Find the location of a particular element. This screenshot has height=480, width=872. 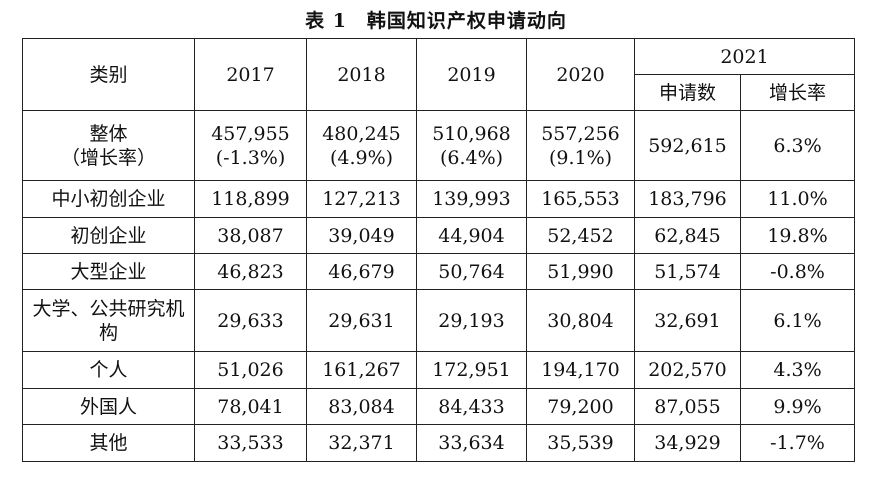

cell-2021-applications: 183,796 is located at coordinates (687, 199).